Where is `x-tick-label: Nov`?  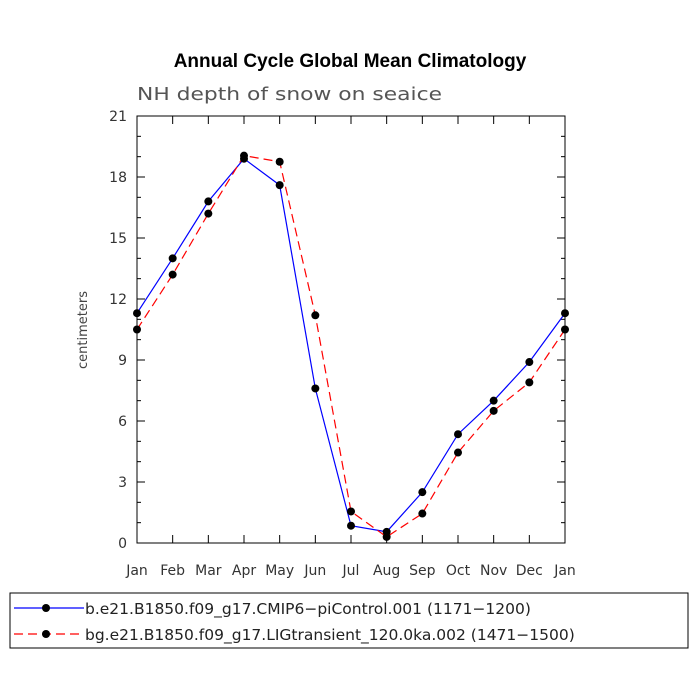
x-tick-label: Nov is located at coordinates (493, 571).